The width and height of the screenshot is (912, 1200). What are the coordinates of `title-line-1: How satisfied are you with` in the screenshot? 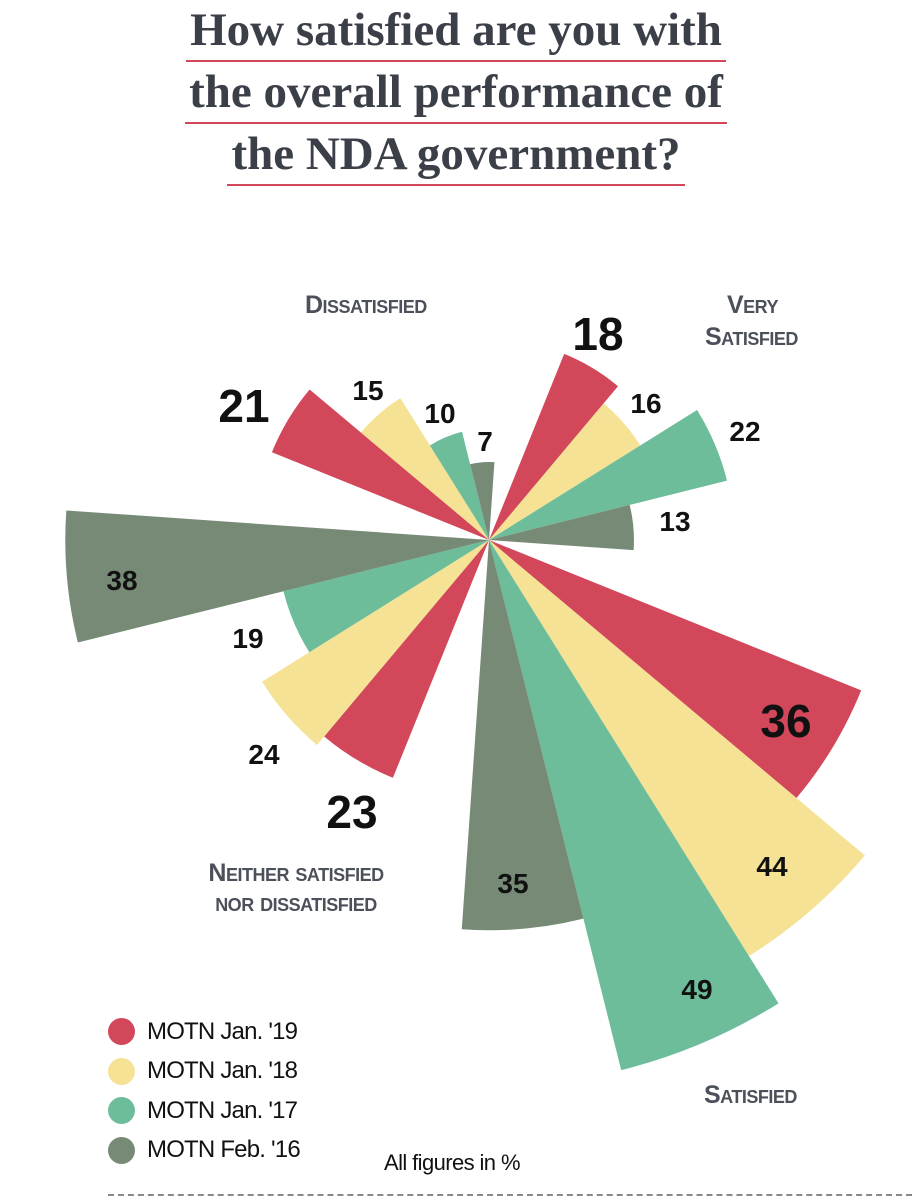 It's located at (456, 32).